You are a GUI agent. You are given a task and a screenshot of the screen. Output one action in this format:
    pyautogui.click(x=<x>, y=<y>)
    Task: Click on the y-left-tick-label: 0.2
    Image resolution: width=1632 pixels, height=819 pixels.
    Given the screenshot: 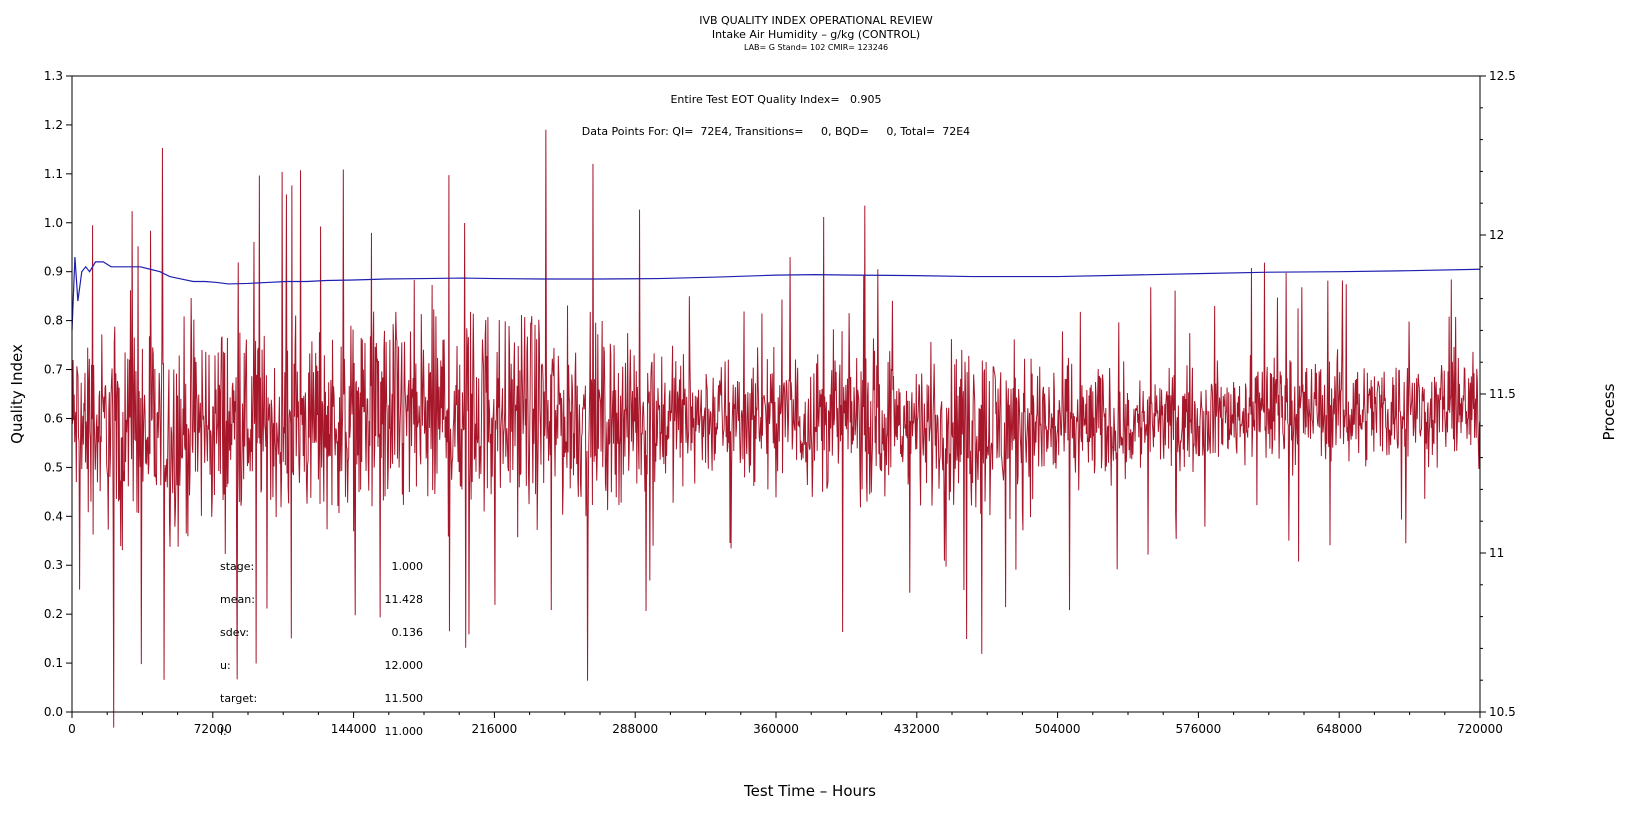 What is the action you would take?
    pyautogui.click(x=53, y=614)
    